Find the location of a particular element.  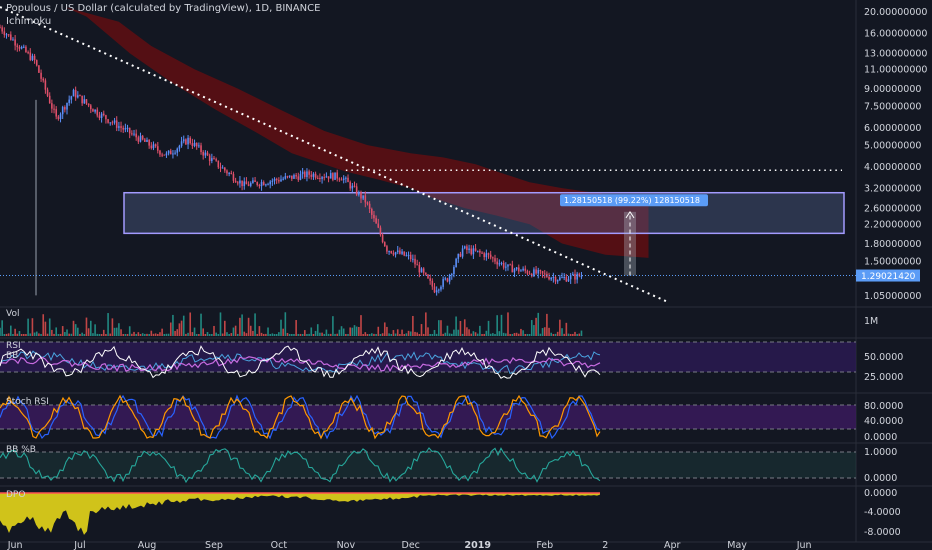

price-tick-label-5: 7.50000000 is located at coordinates (892, 107).